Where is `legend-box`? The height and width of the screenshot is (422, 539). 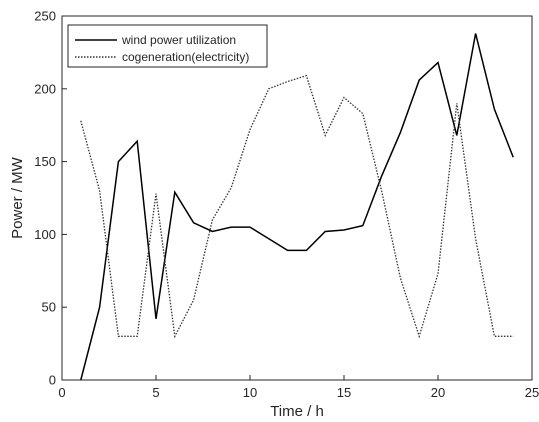
legend-box is located at coordinates (167, 46).